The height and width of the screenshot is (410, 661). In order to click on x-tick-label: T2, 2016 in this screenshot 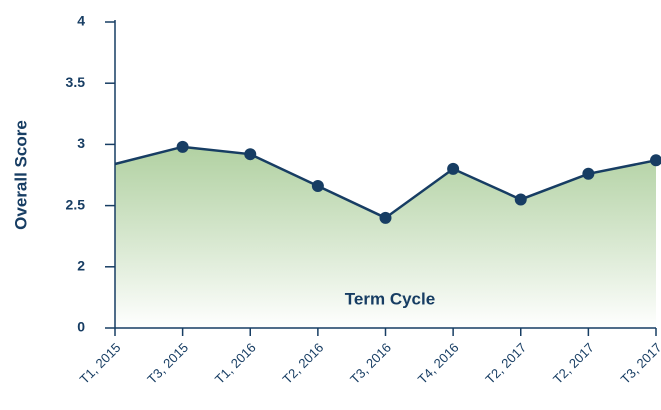, I will do `click(303, 363)`.